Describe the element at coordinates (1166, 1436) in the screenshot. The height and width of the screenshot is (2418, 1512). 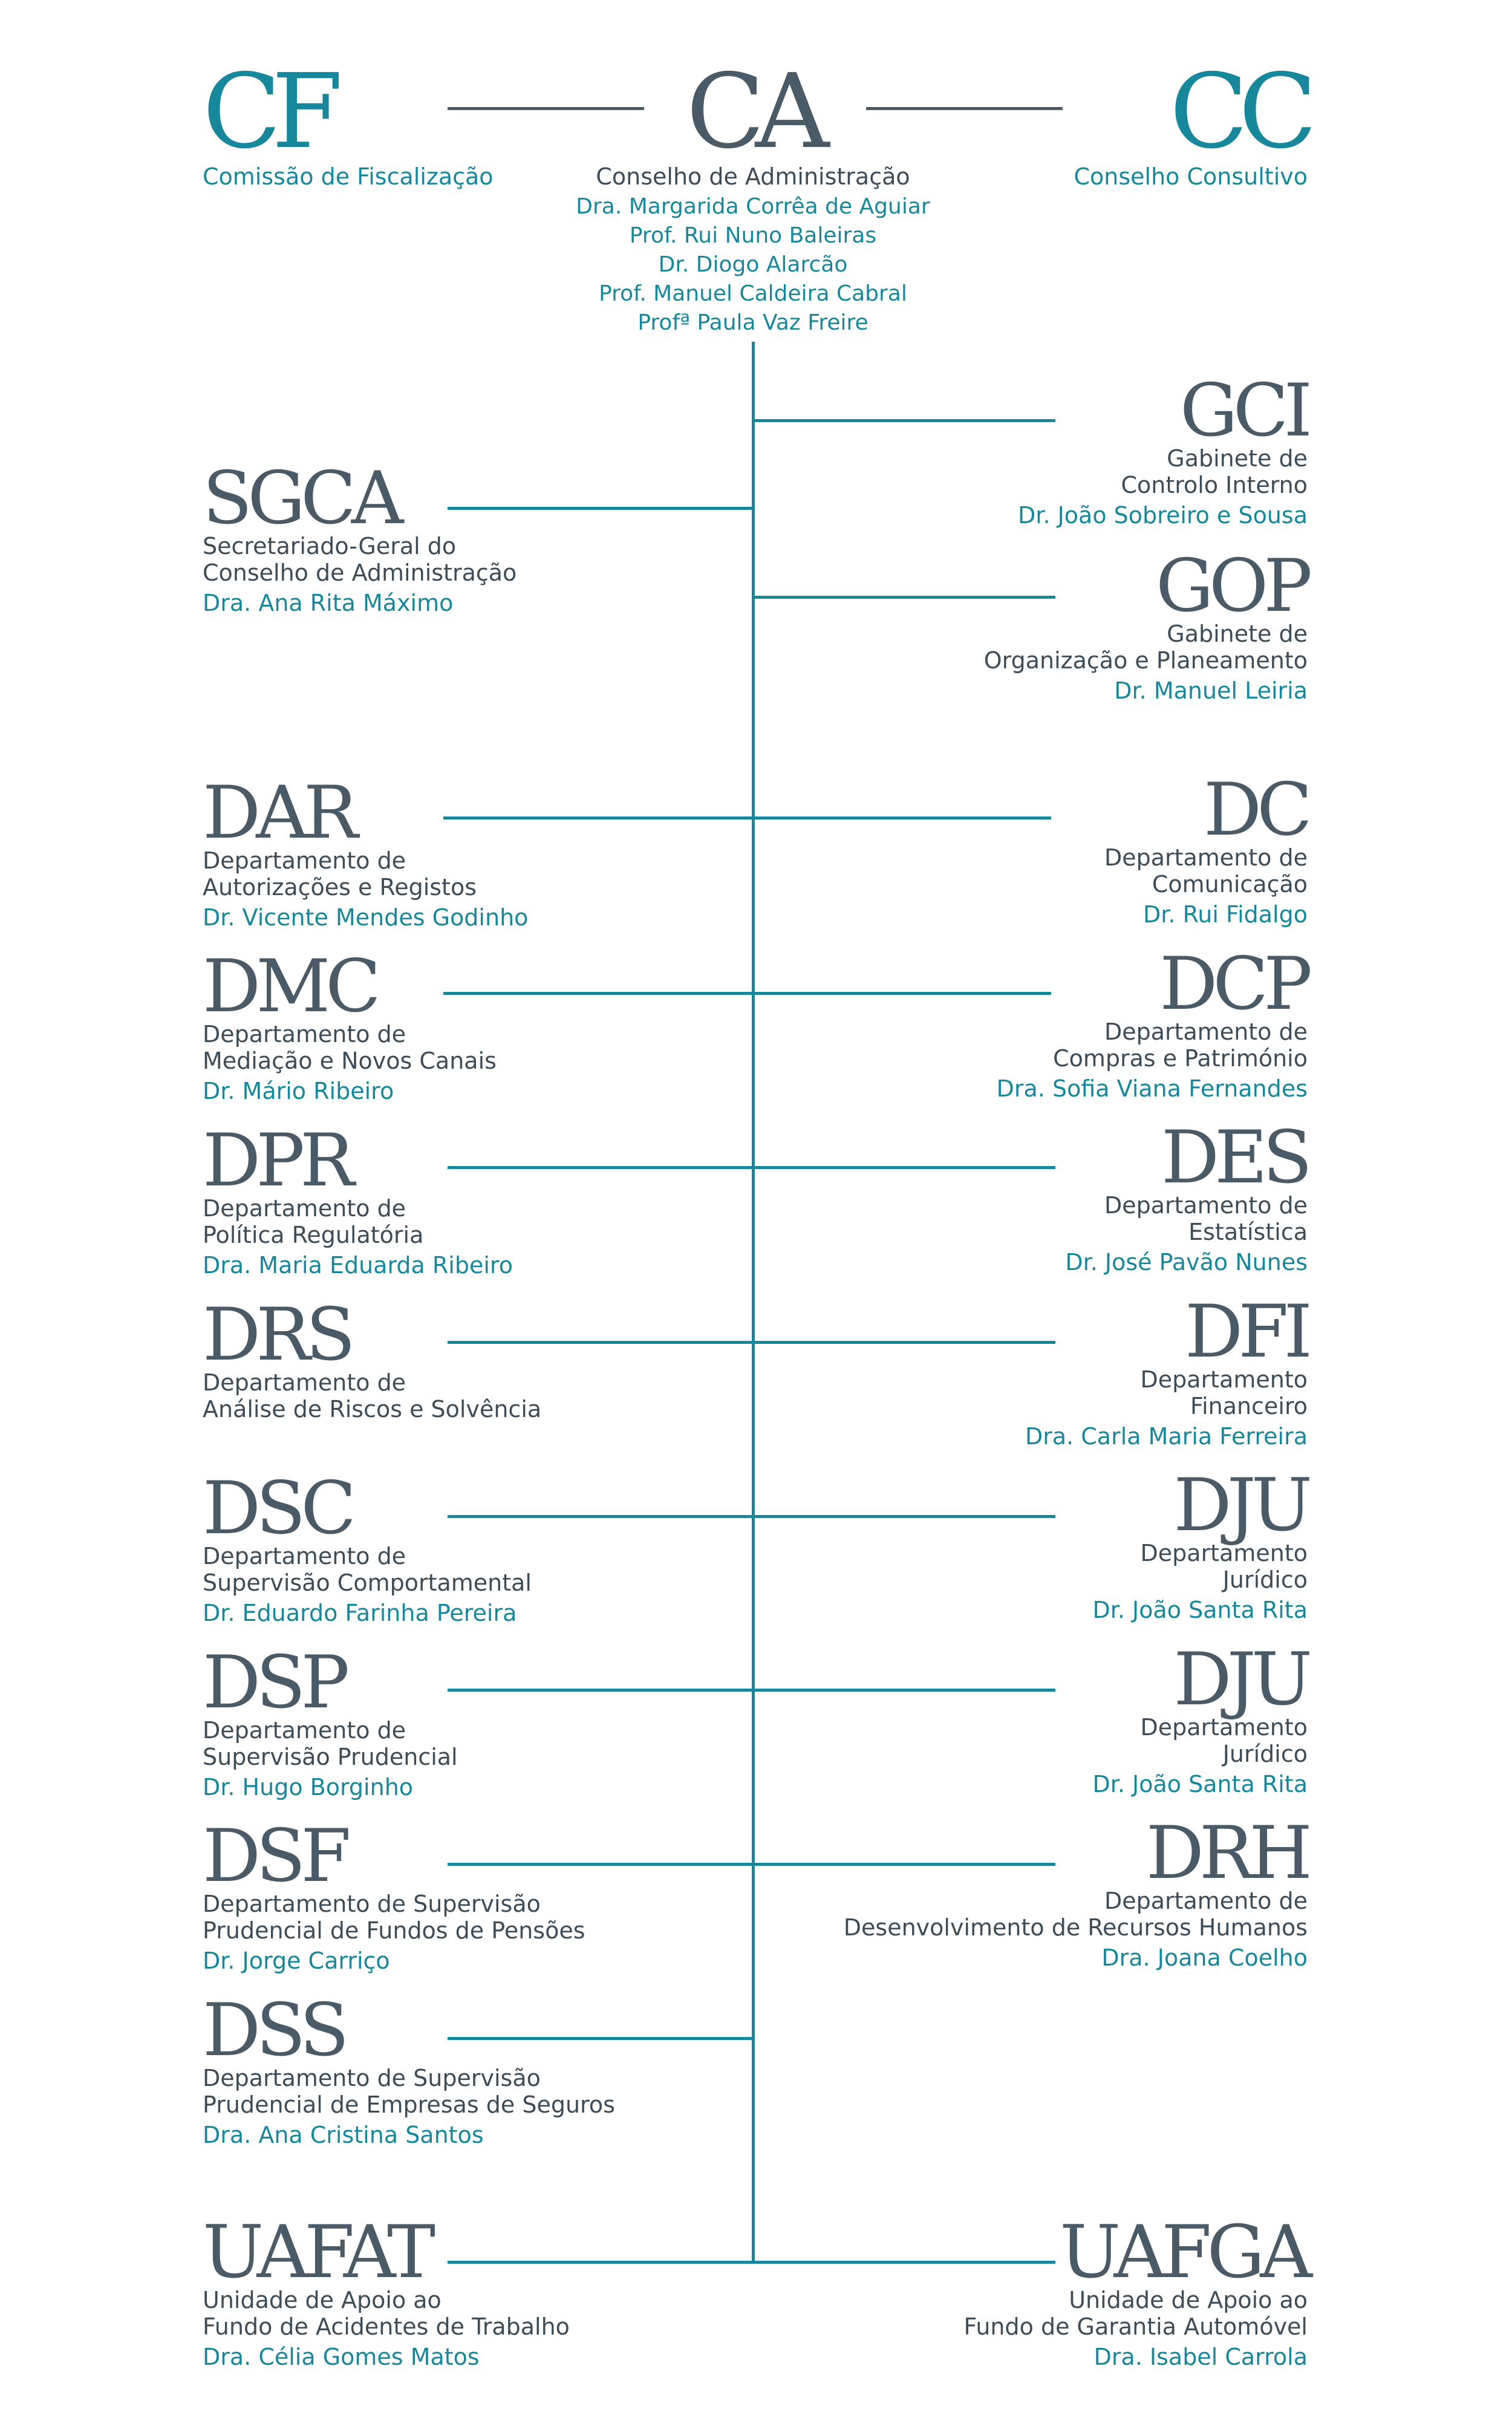
I see `unit-head-name: Dra. Carla Maria Ferreira` at that location.